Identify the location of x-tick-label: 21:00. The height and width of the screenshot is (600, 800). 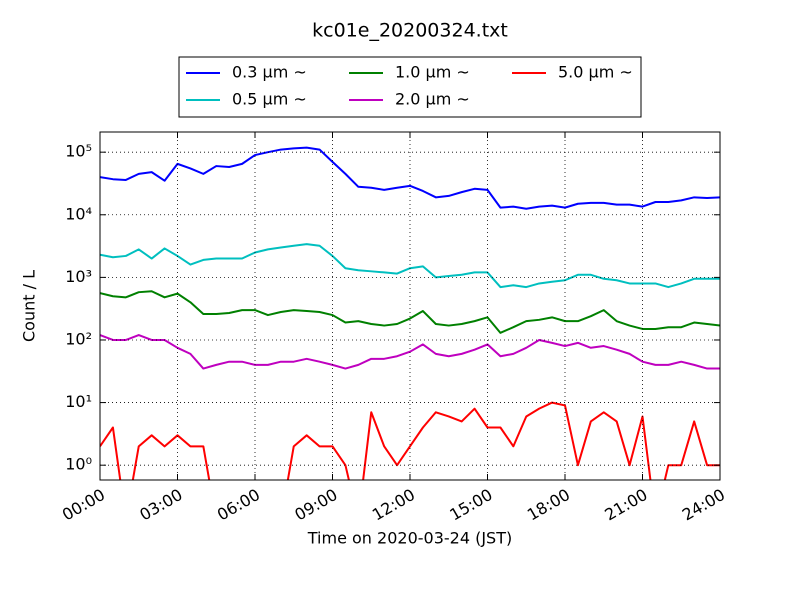
(625, 505).